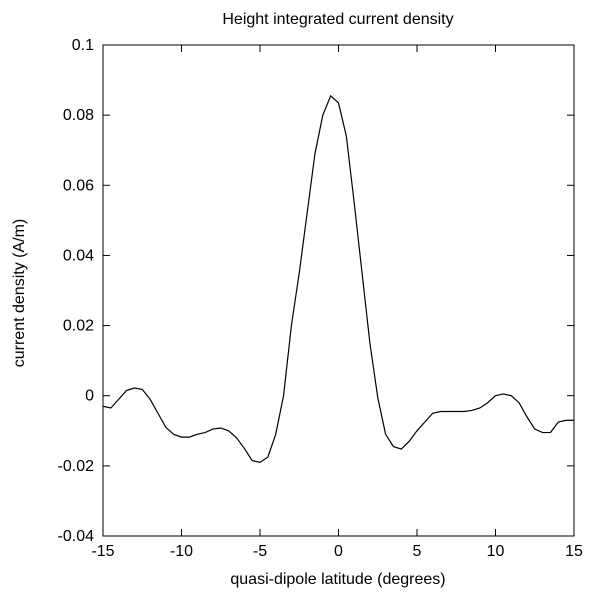  I want to click on x-tick-label: 10, so click(496, 551).